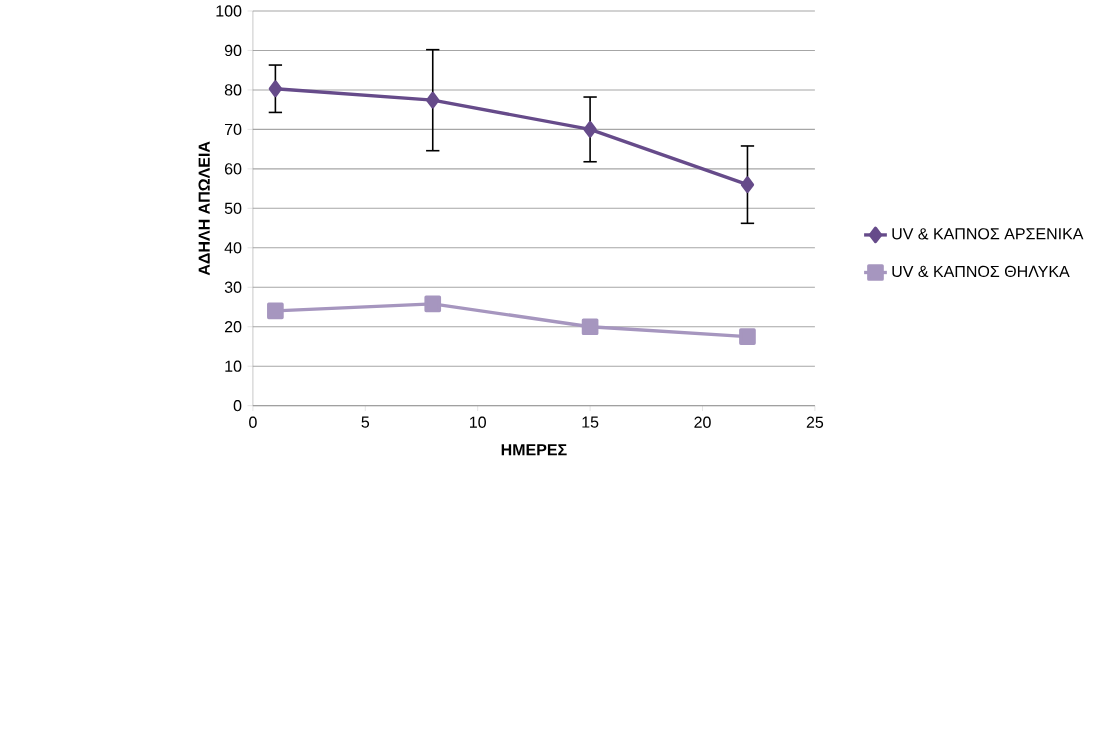 This screenshot has height=749, width=1107. Describe the element at coordinates (534, 450) in the screenshot. I see `x-axis-title: ΗΜΕΡΕΣ` at that location.